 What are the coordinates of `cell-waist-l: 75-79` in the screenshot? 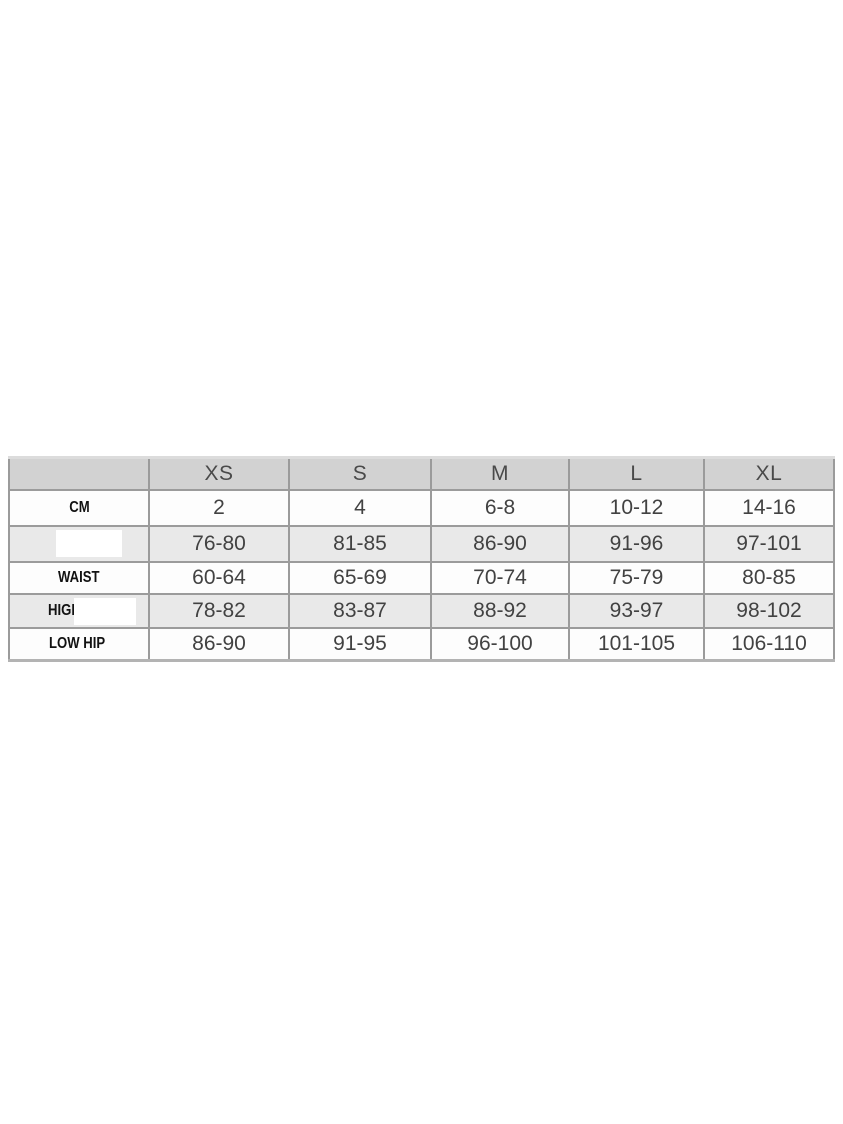 It's located at (636, 577).